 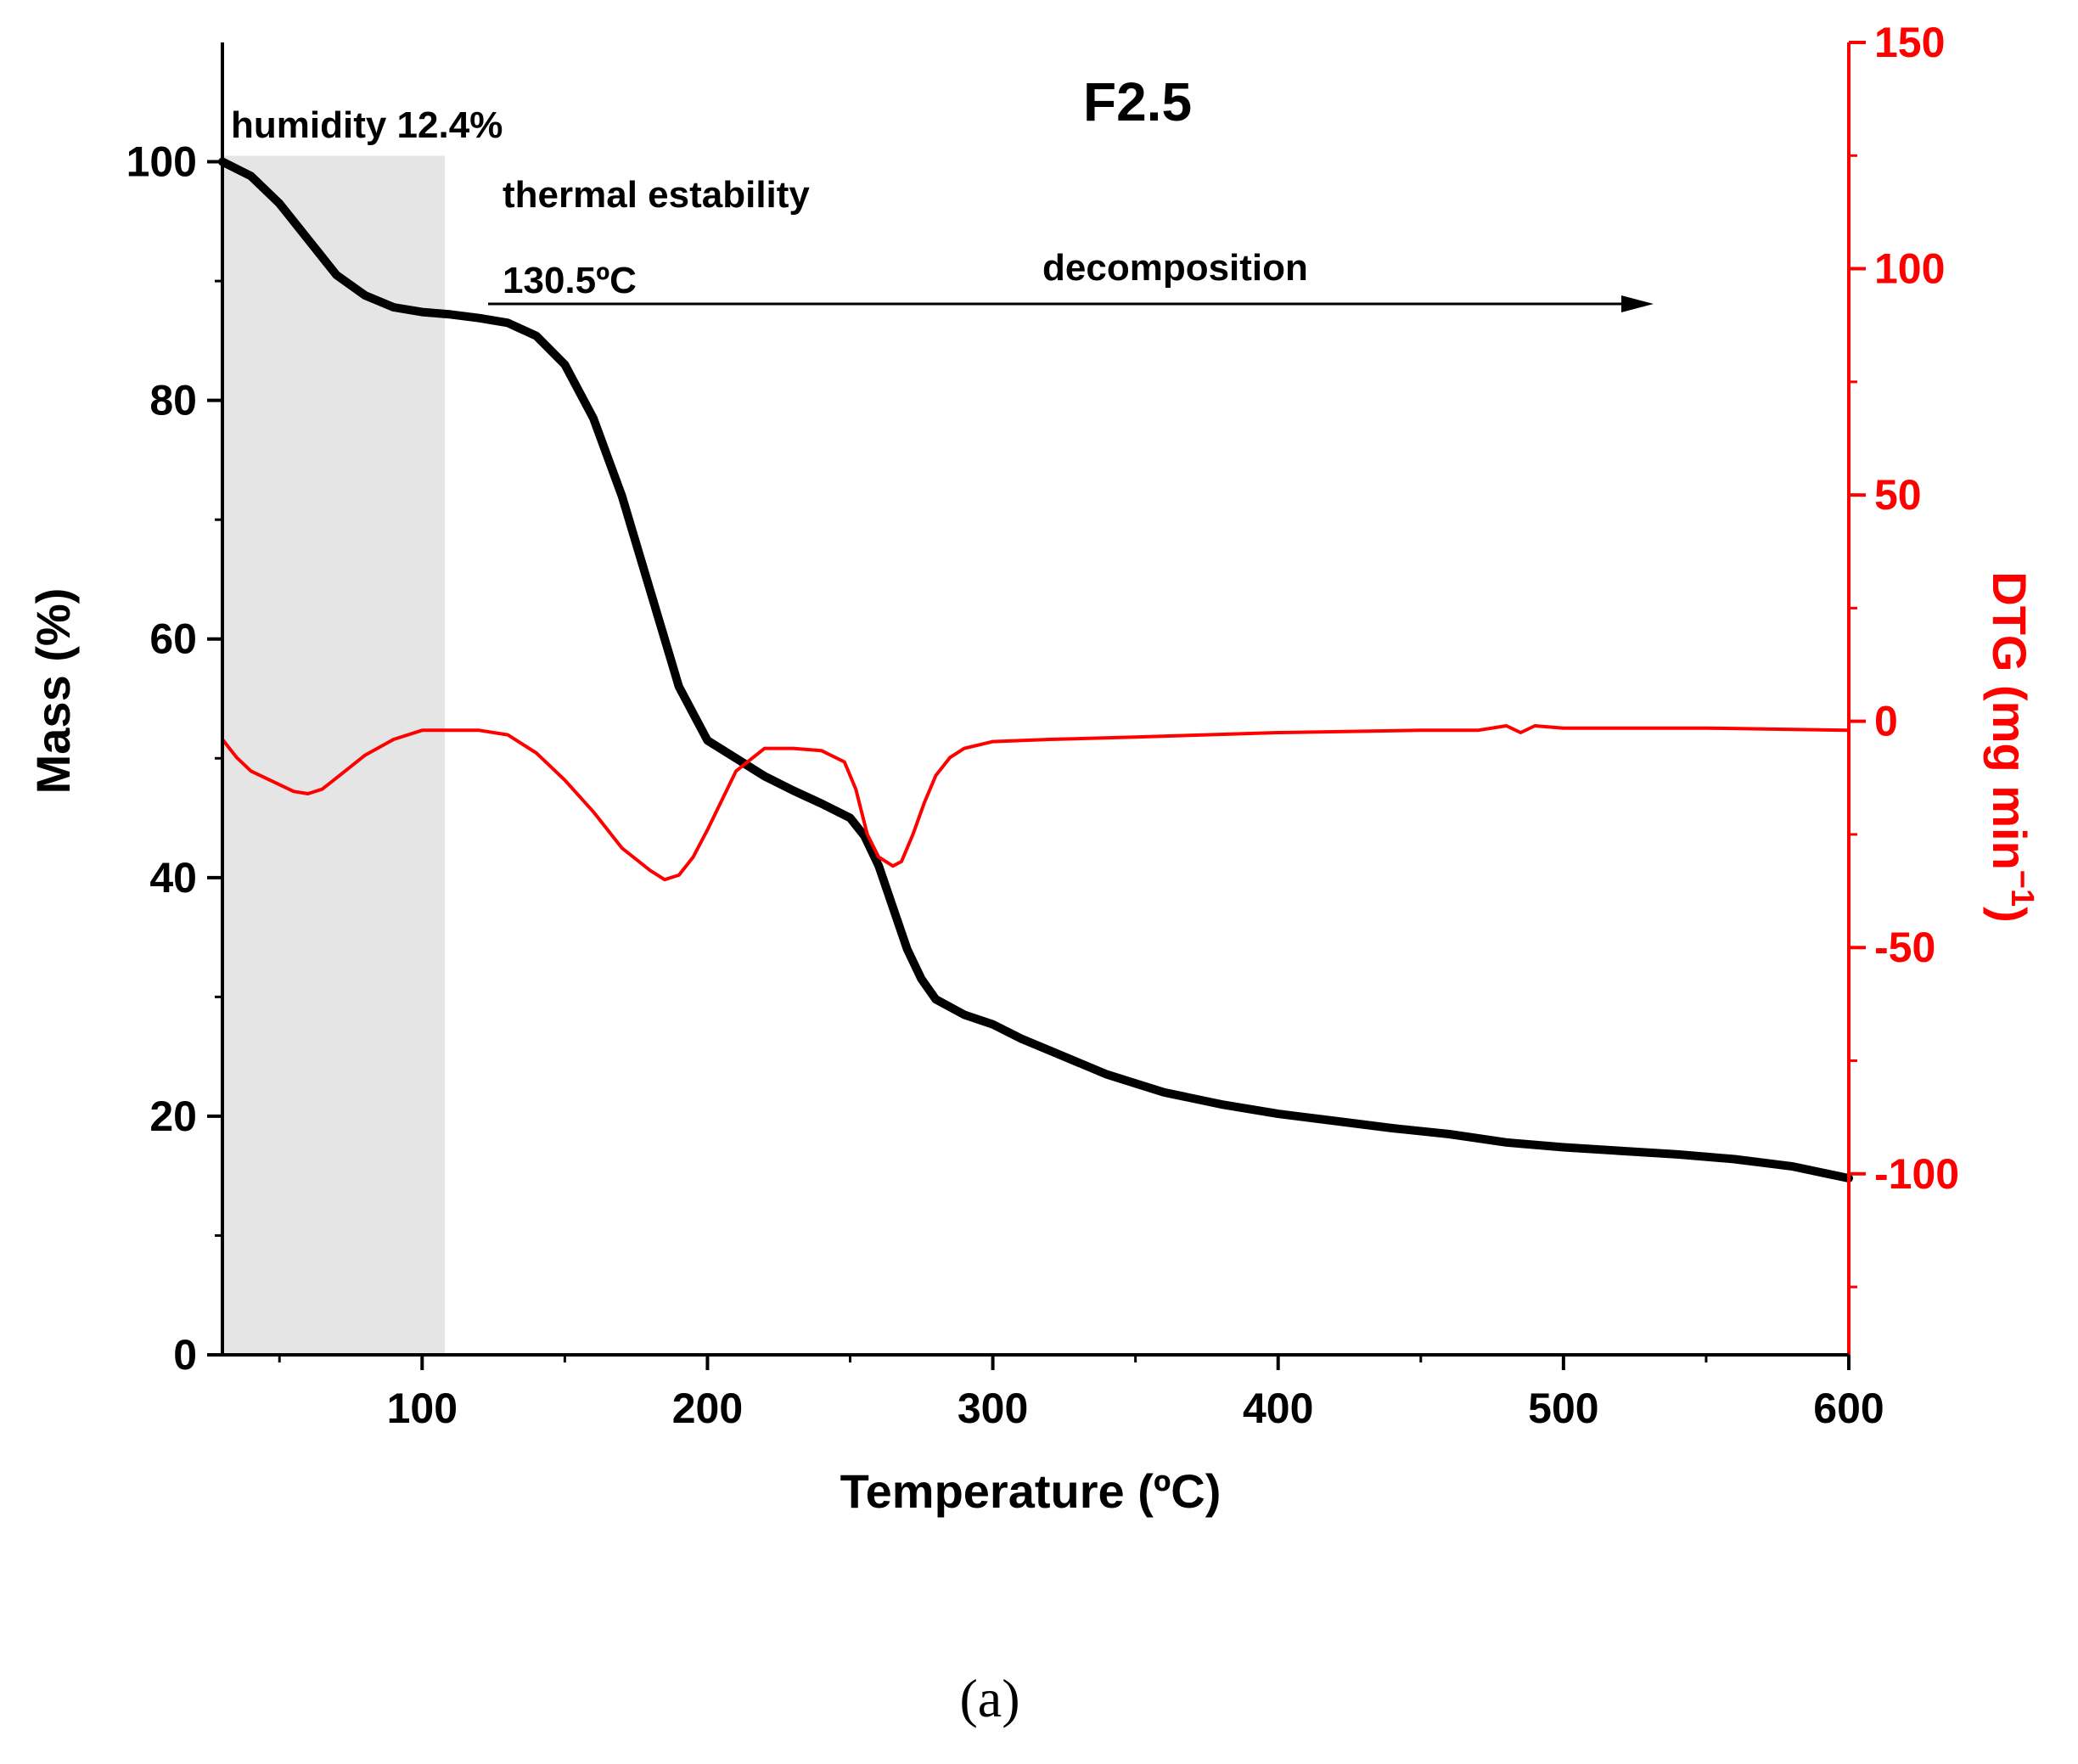 What do you see at coordinates (1031, 1491) in the screenshot?
I see `x-axis-title: Temperature (ºC)` at bounding box center [1031, 1491].